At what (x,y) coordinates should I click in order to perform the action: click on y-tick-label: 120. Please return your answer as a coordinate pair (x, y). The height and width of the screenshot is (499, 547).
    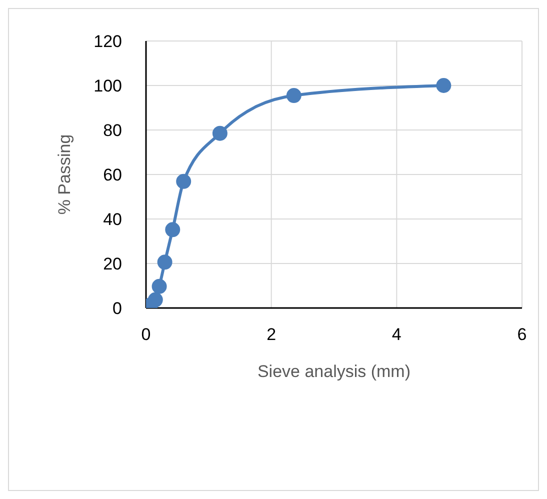
    Looking at the image, I should click on (108, 42).